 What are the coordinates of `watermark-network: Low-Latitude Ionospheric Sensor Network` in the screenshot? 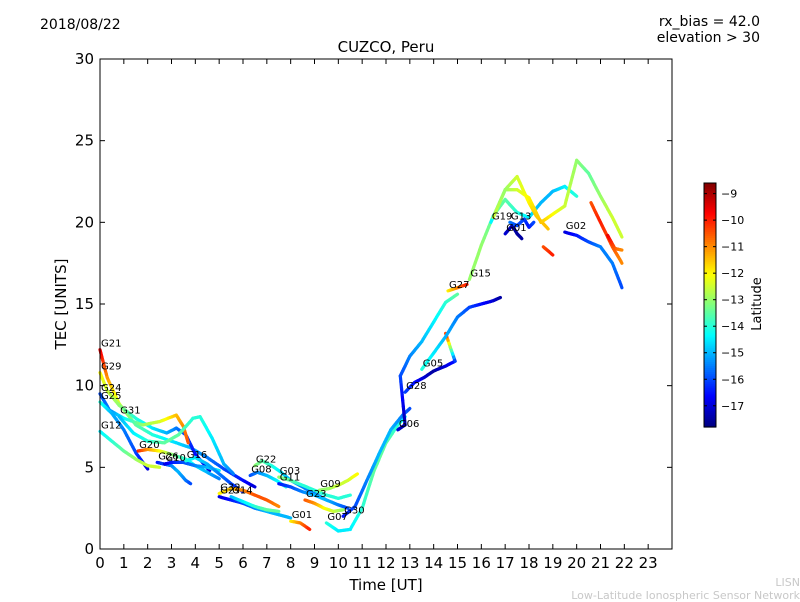 It's located at (685, 595).